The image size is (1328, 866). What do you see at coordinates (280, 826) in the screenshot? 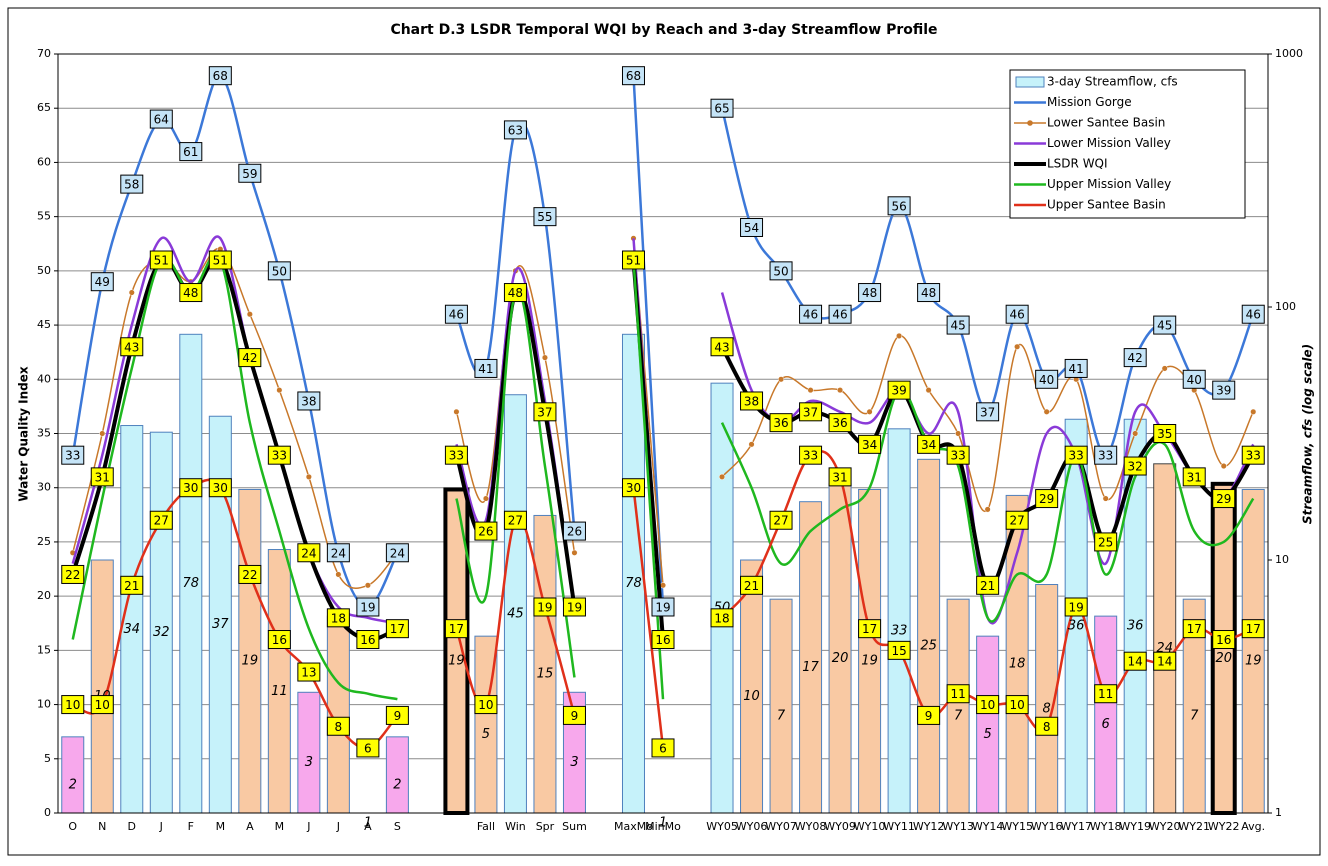
I see `x-tick-label: M` at bounding box center [280, 826].